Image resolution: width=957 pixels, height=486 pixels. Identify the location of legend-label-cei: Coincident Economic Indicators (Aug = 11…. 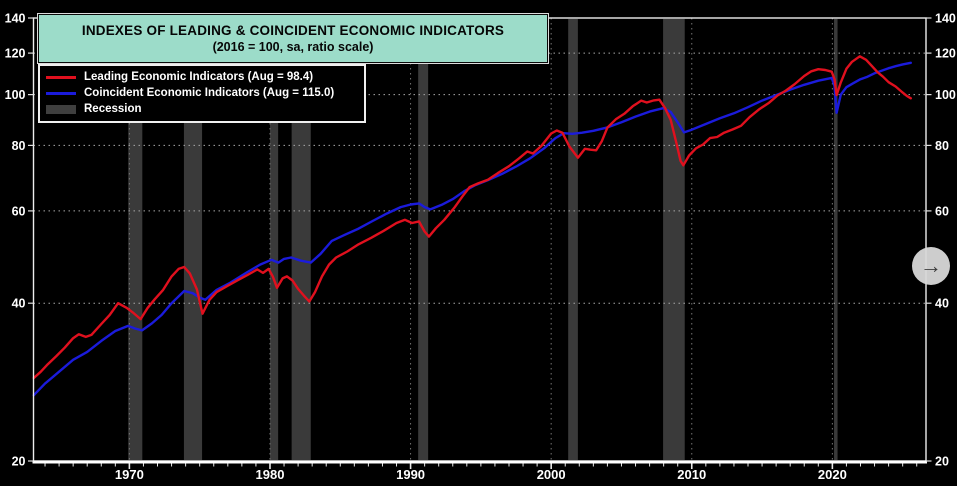
(209, 93).